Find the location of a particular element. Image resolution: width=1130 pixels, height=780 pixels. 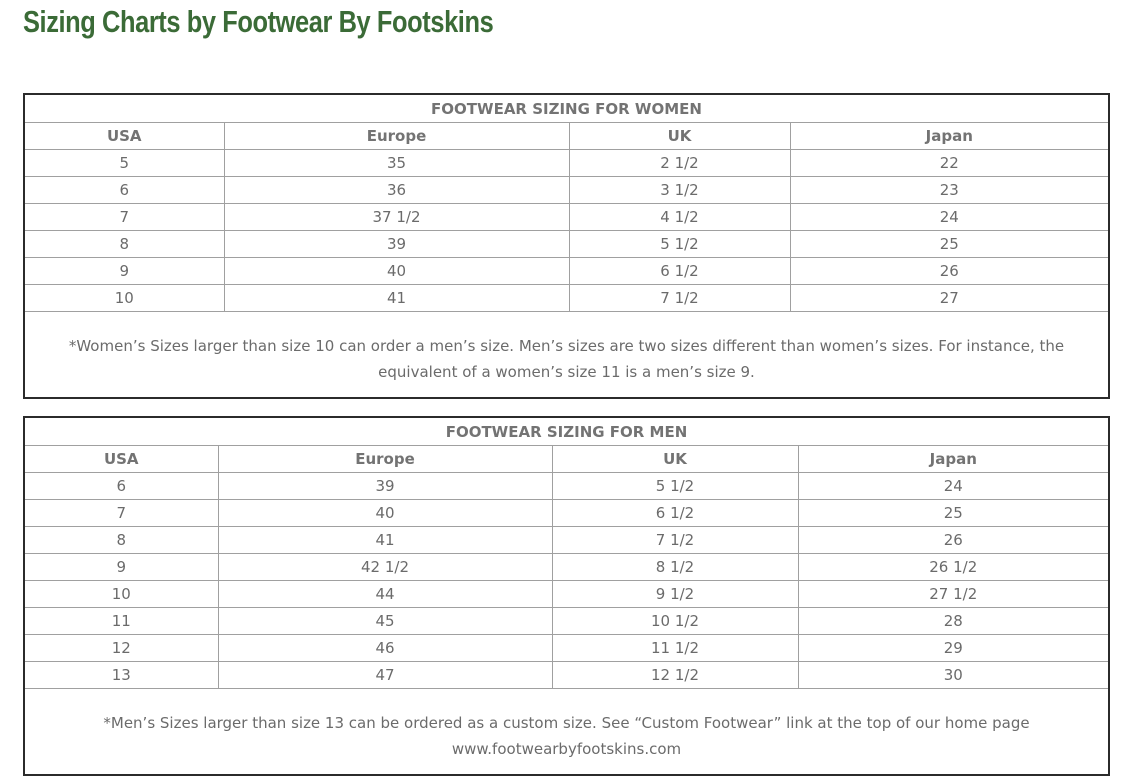

table-cell: 22 is located at coordinates (949, 163).